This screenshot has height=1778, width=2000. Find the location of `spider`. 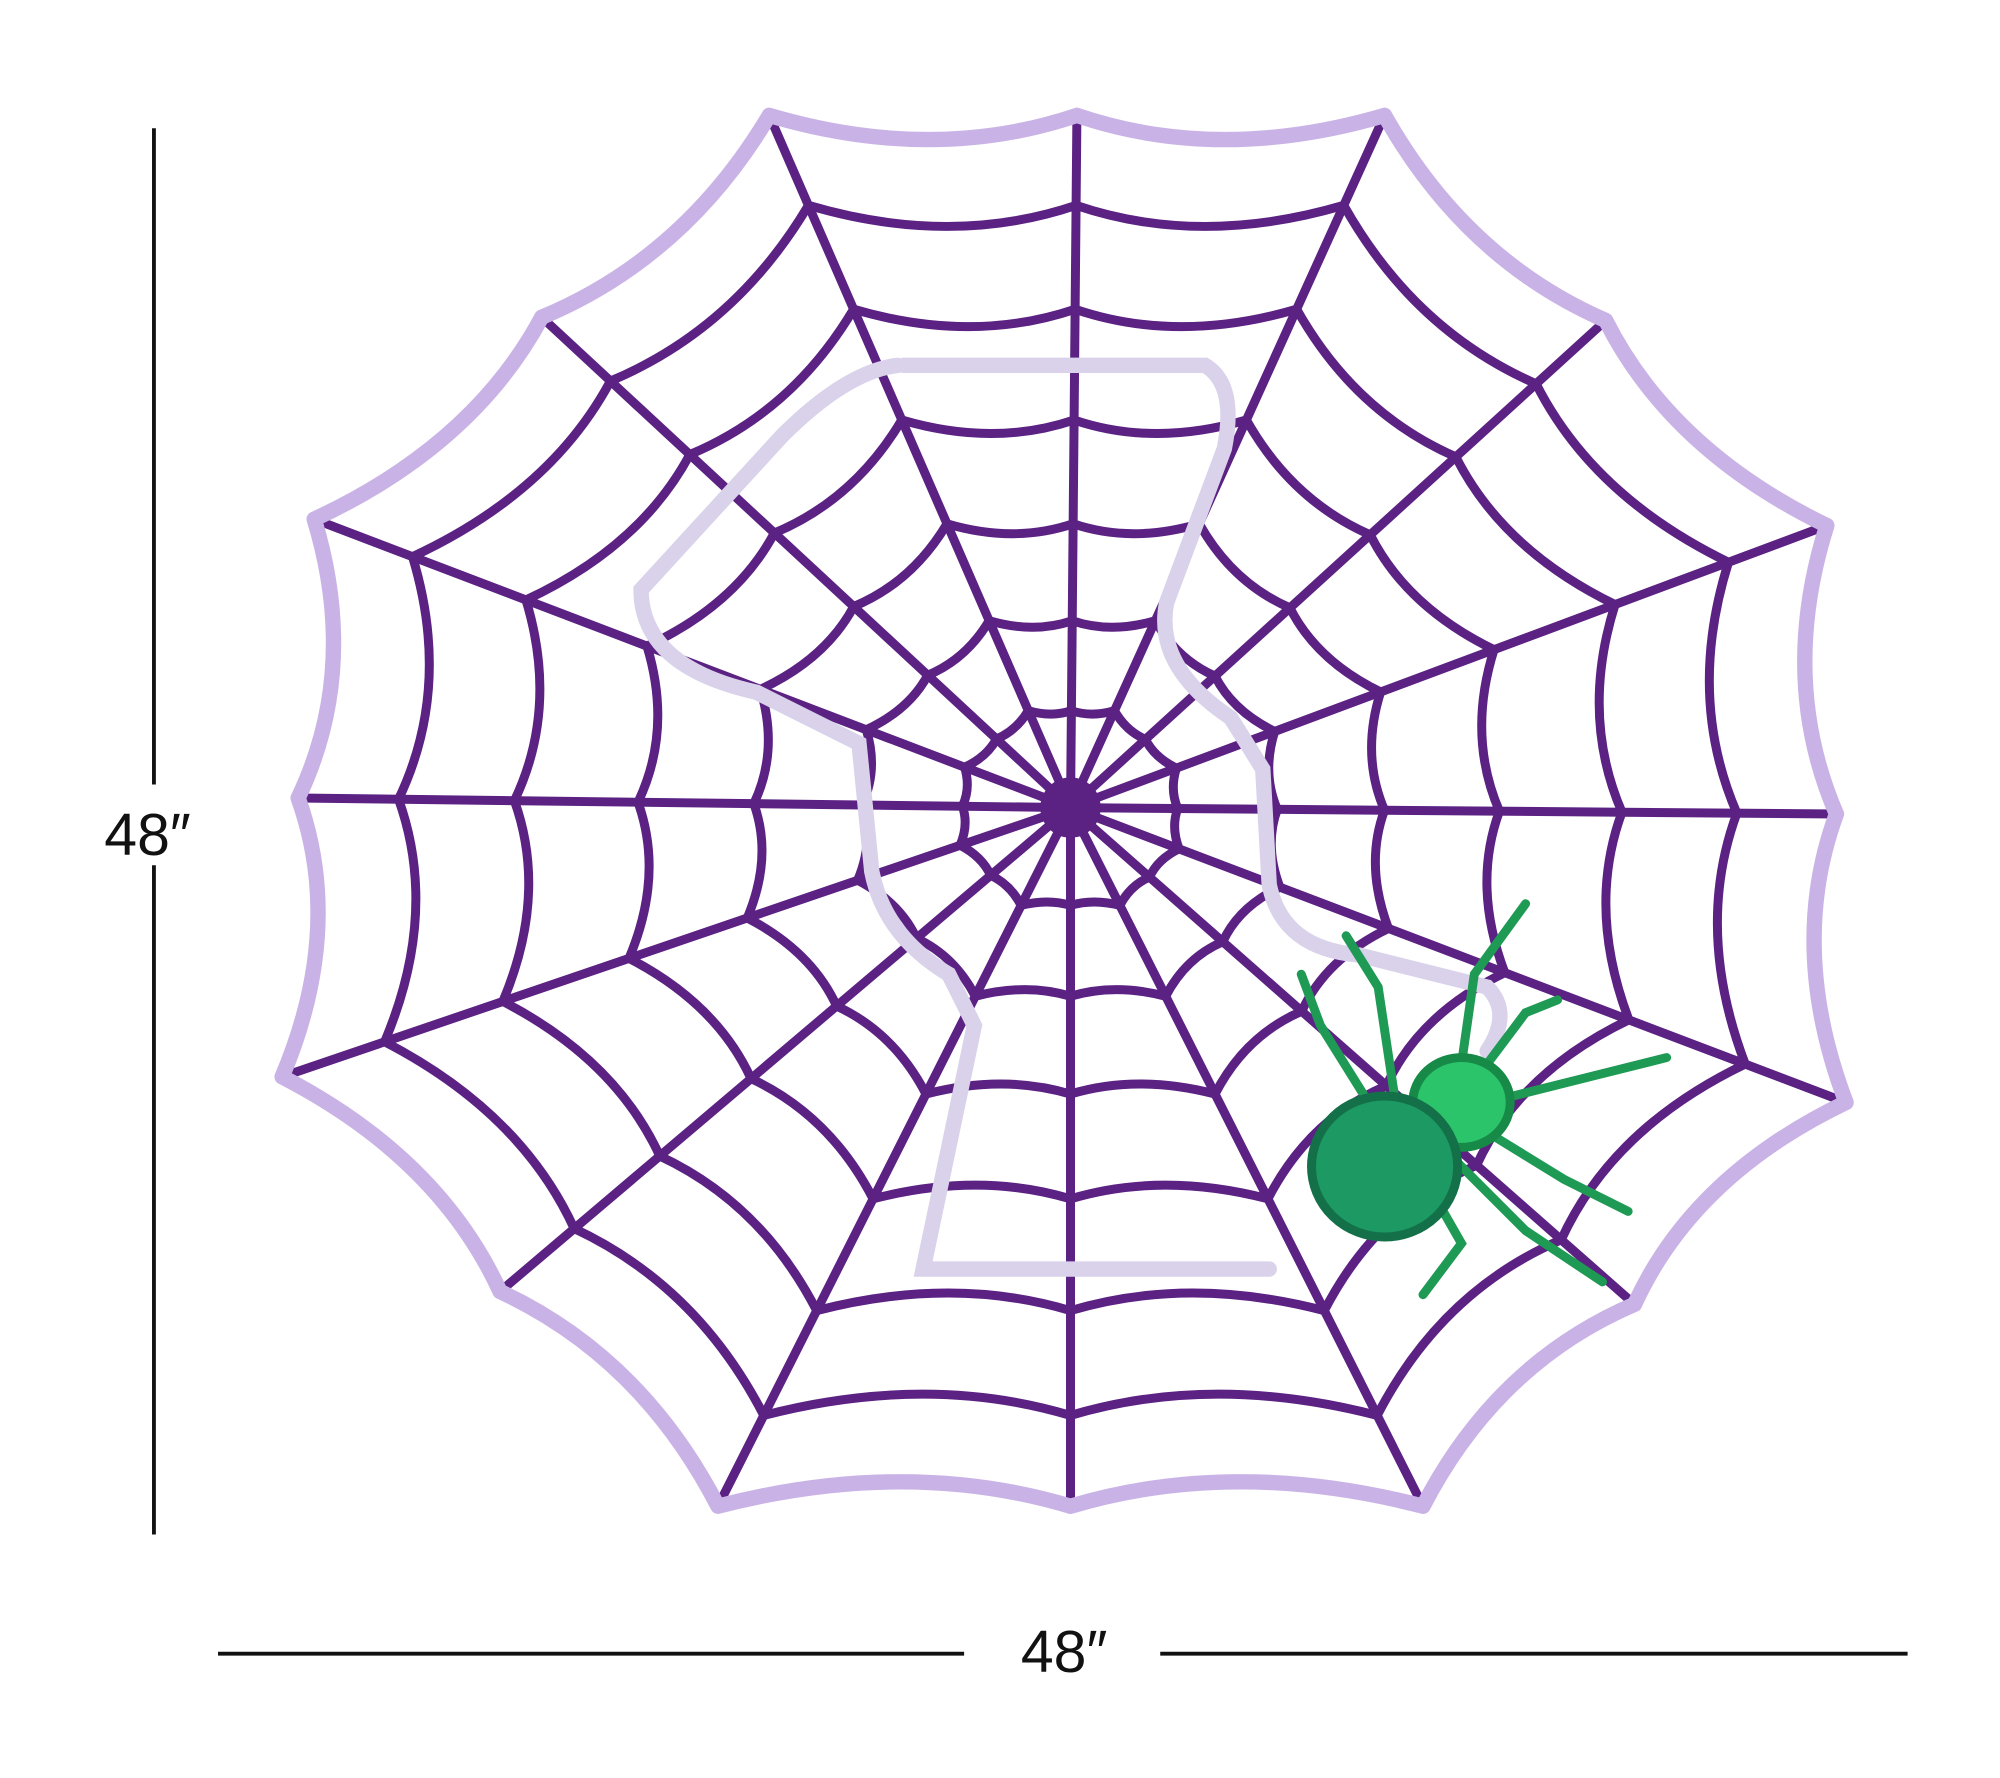

spider is located at coordinates (1484, 1099).